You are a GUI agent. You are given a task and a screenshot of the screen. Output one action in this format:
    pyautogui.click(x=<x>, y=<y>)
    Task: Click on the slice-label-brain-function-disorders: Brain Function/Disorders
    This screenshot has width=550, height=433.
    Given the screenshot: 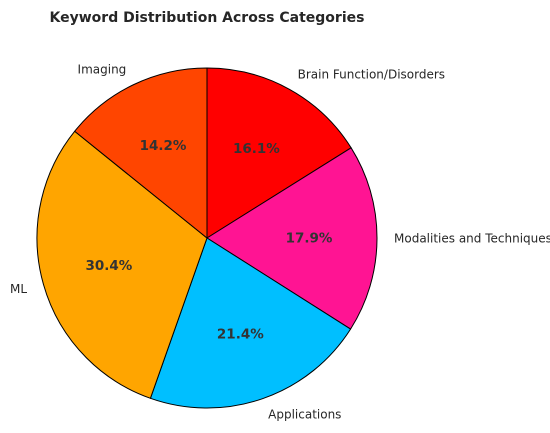 What is the action you would take?
    pyautogui.click(x=371, y=74)
    